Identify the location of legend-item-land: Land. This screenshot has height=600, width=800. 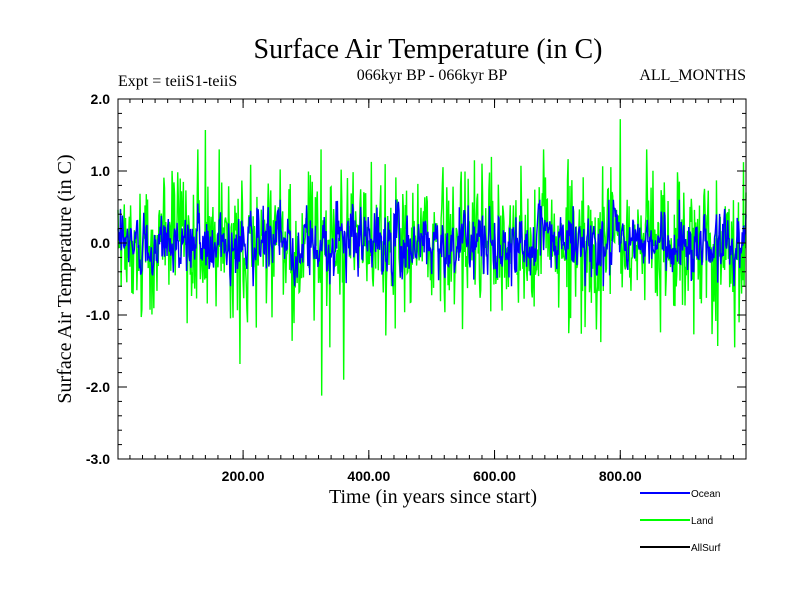
(676, 521).